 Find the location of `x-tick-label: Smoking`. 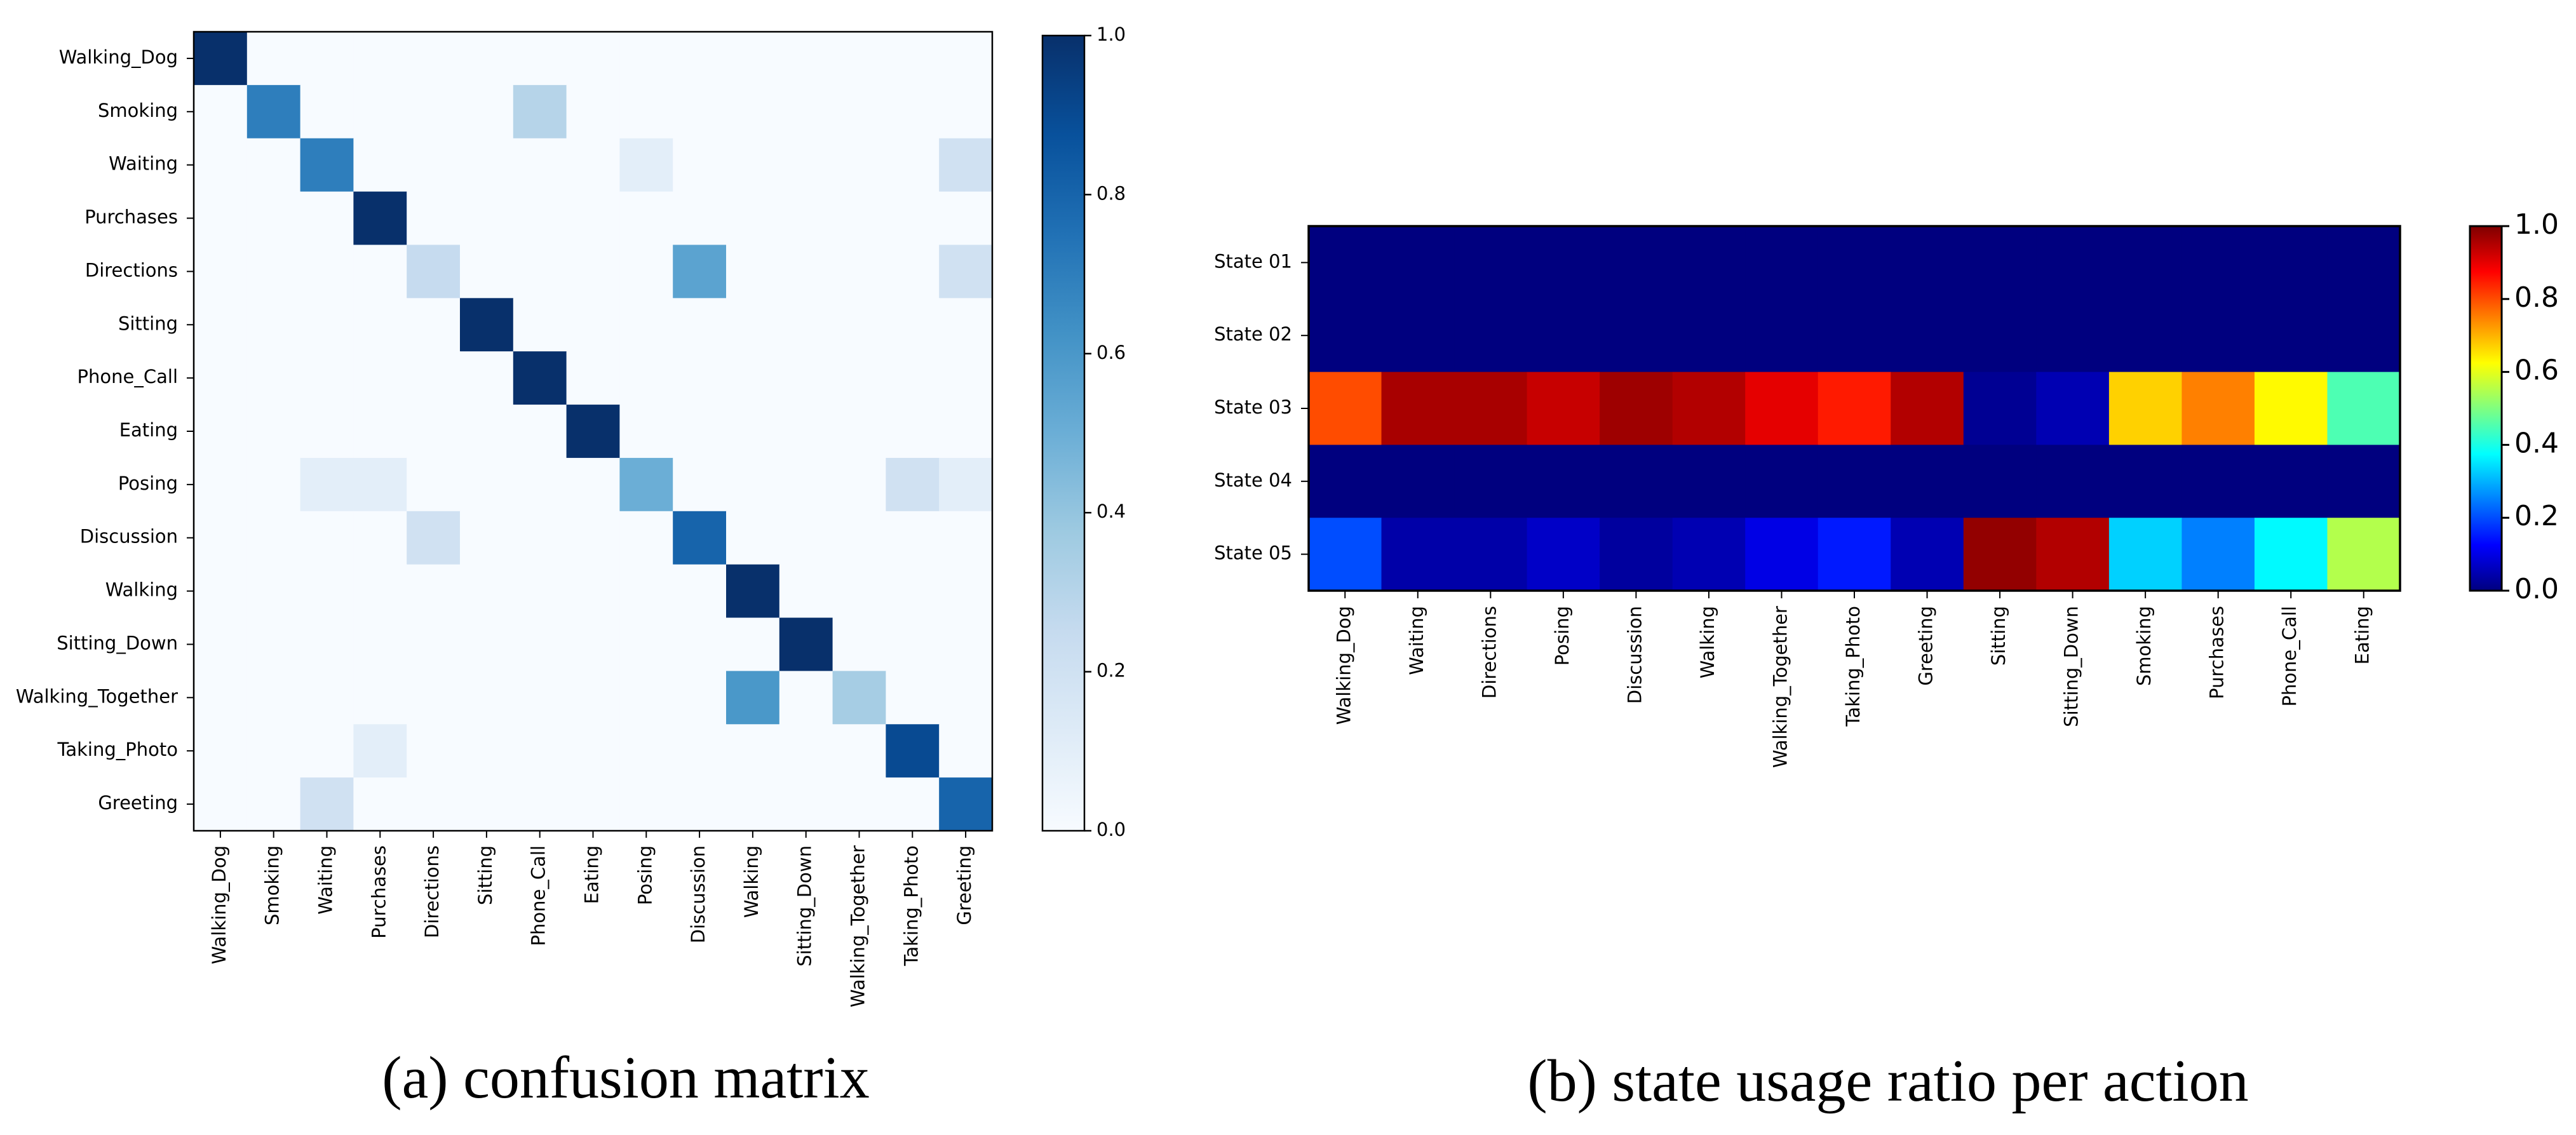

x-tick-label: Smoking is located at coordinates (2144, 646).